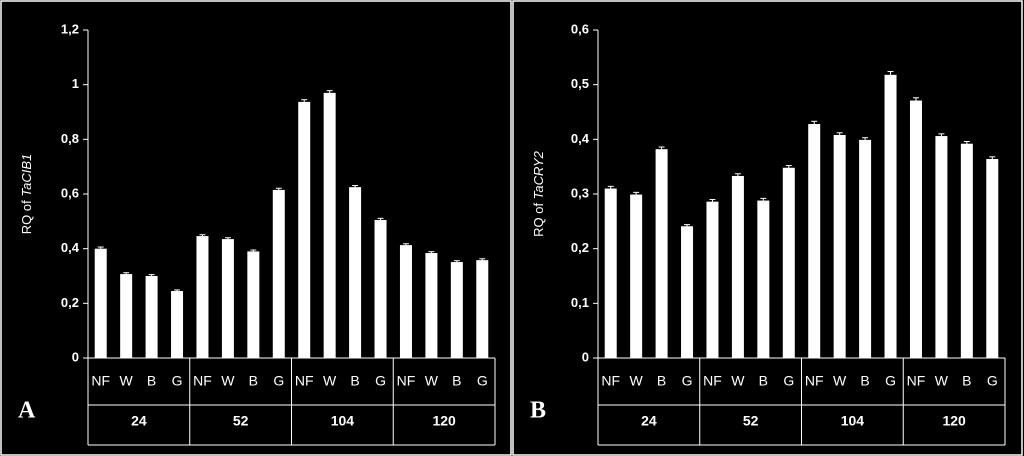  What do you see at coordinates (538, 411) in the screenshot?
I see `panel-label: B` at bounding box center [538, 411].